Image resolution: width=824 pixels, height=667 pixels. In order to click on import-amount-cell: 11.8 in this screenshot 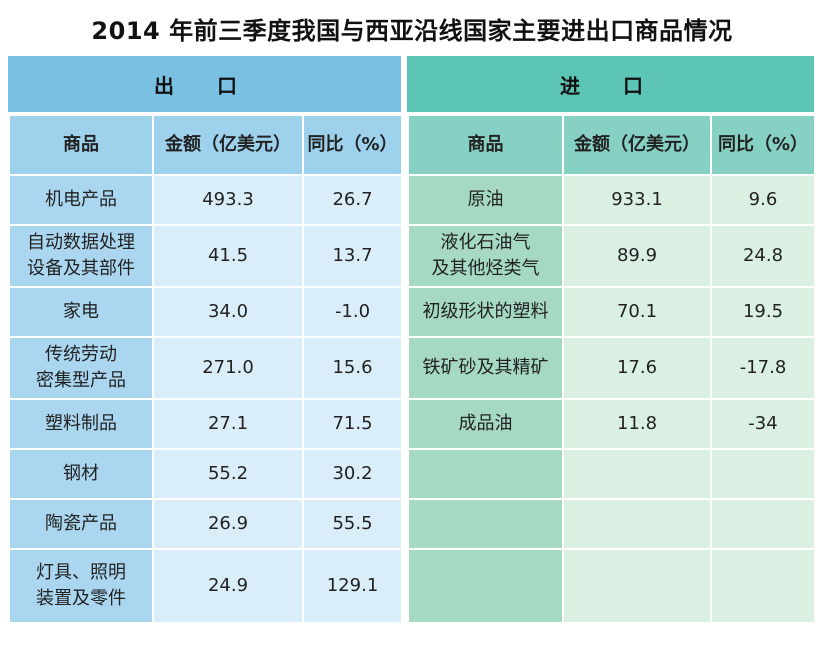, I will do `click(637, 424)`.